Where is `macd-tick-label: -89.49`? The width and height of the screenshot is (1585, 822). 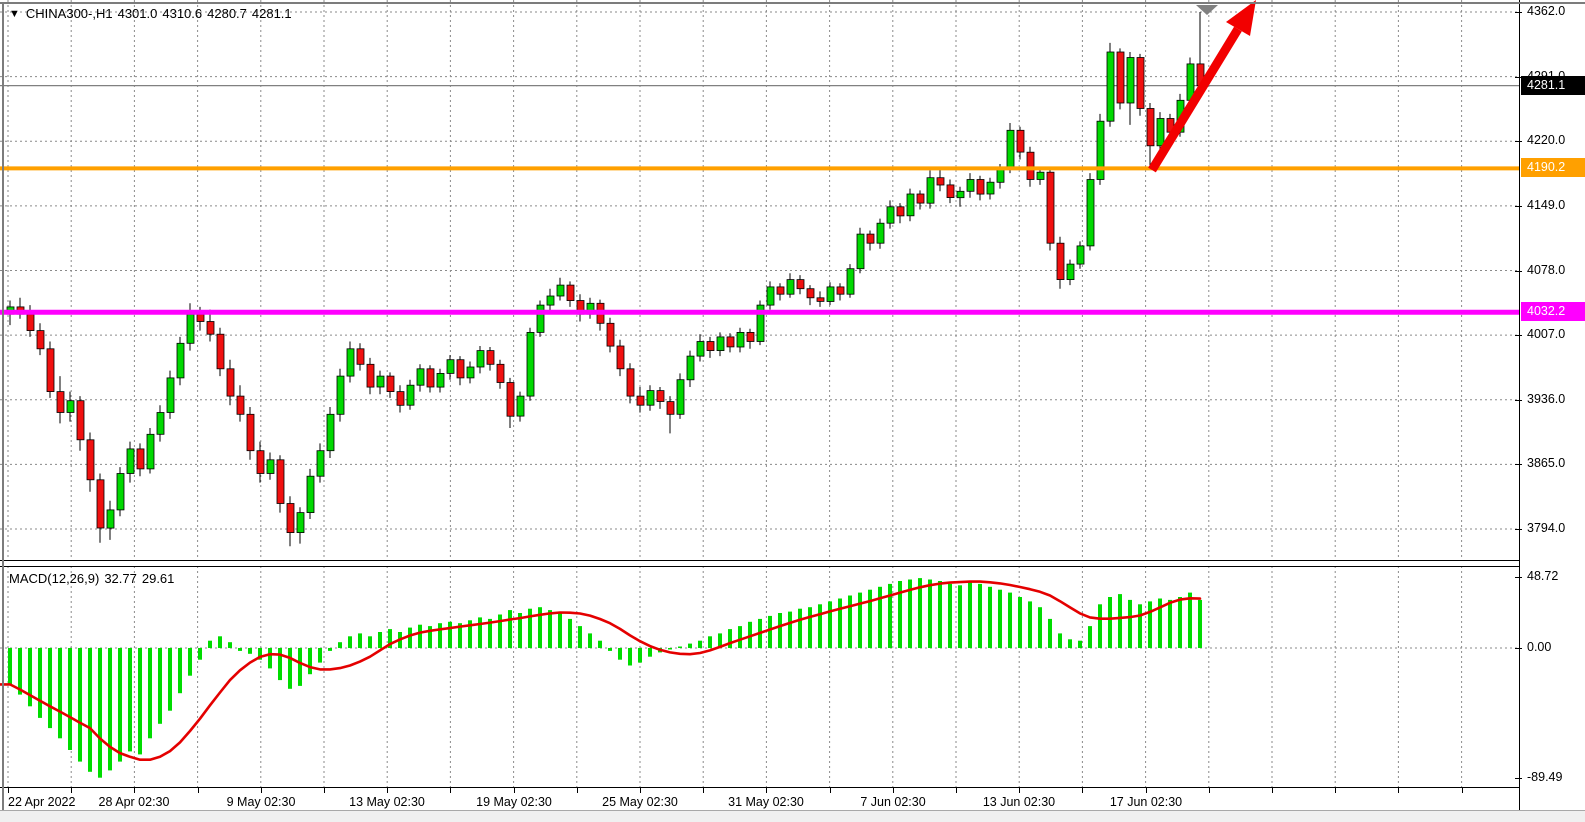 macd-tick-label: -89.49 is located at coordinates (1545, 777).